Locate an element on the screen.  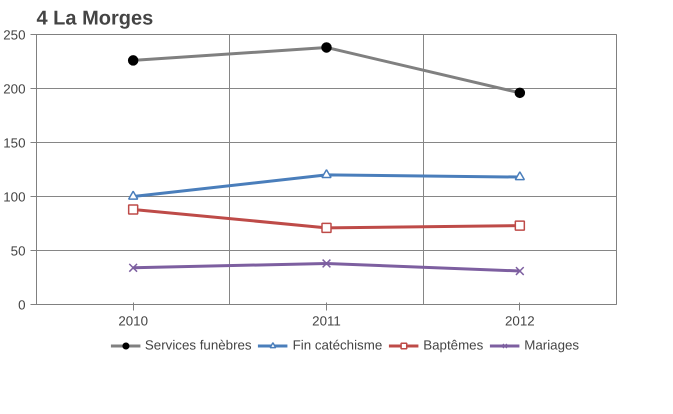
legend-label: Baptêmes is located at coordinates (453, 345).